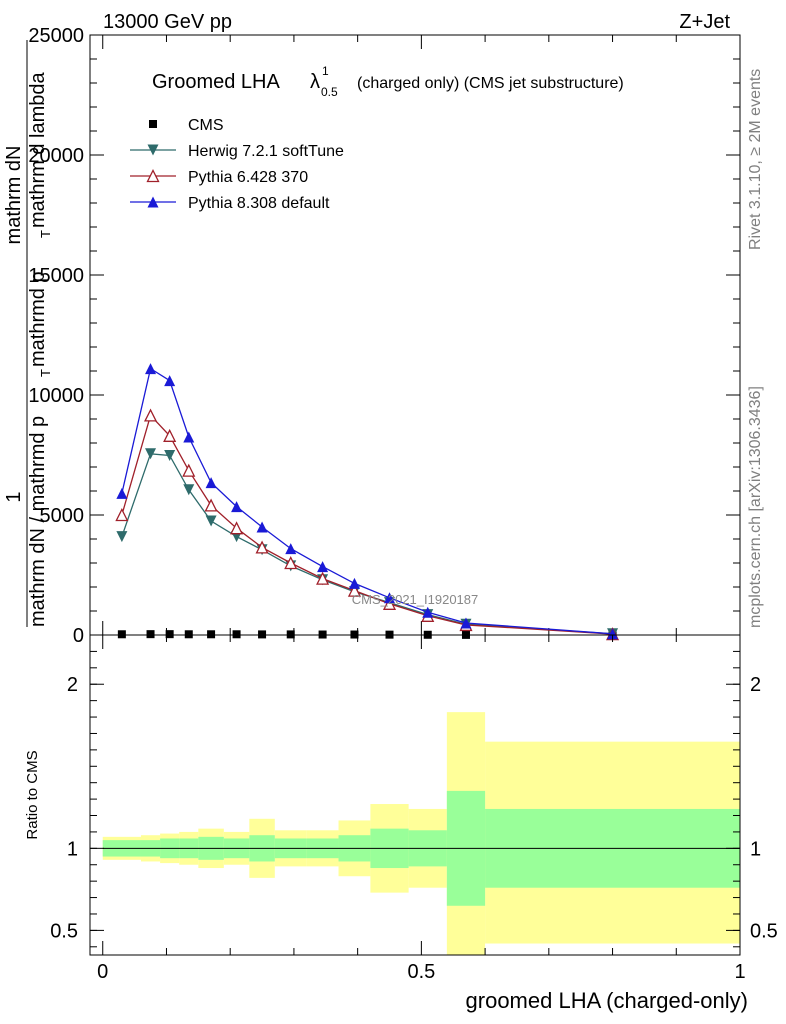 The width and height of the screenshot is (786, 1024). I want to click on mcplots-label: mcplots.cern.ch [arXiv:1306.3436], so click(755, 507).